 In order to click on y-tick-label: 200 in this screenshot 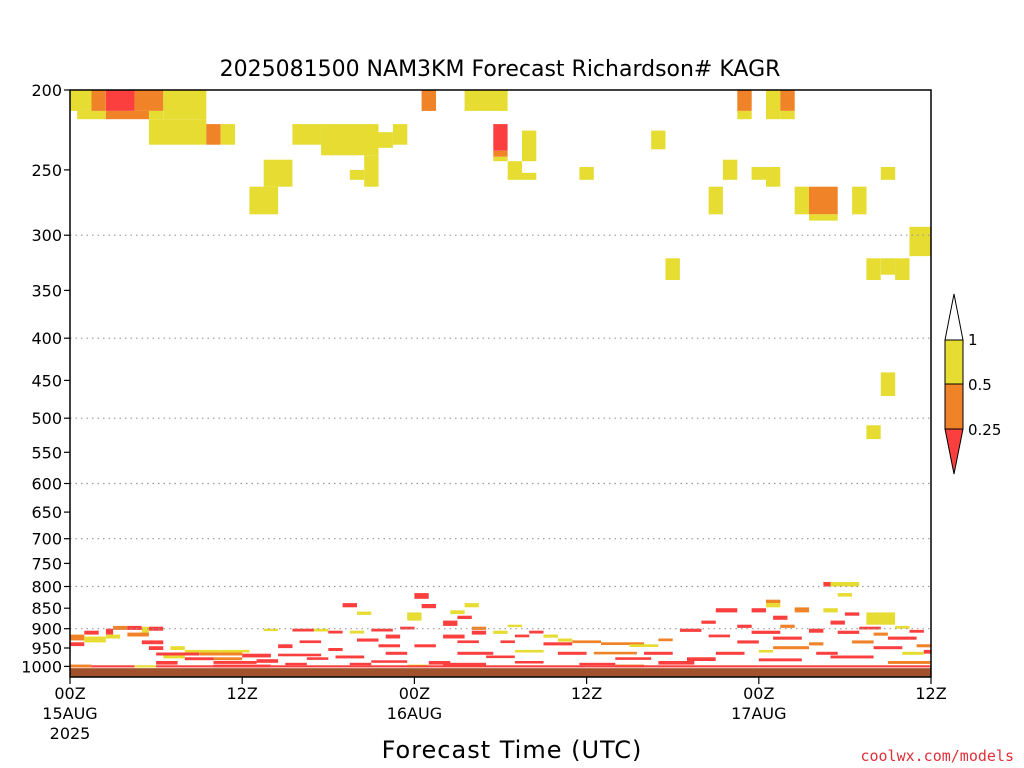, I will do `click(46, 90)`.